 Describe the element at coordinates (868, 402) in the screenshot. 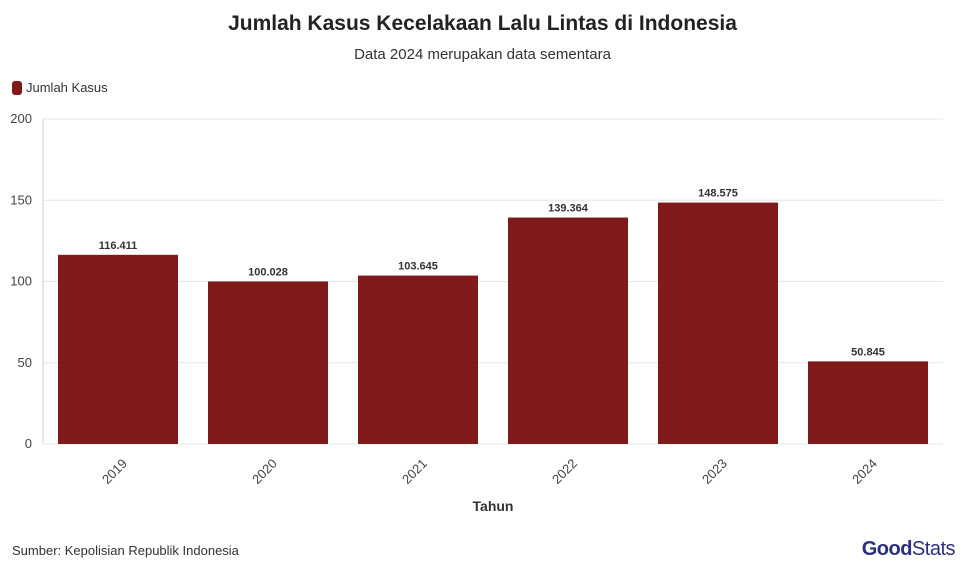

I see `bar-2024` at that location.